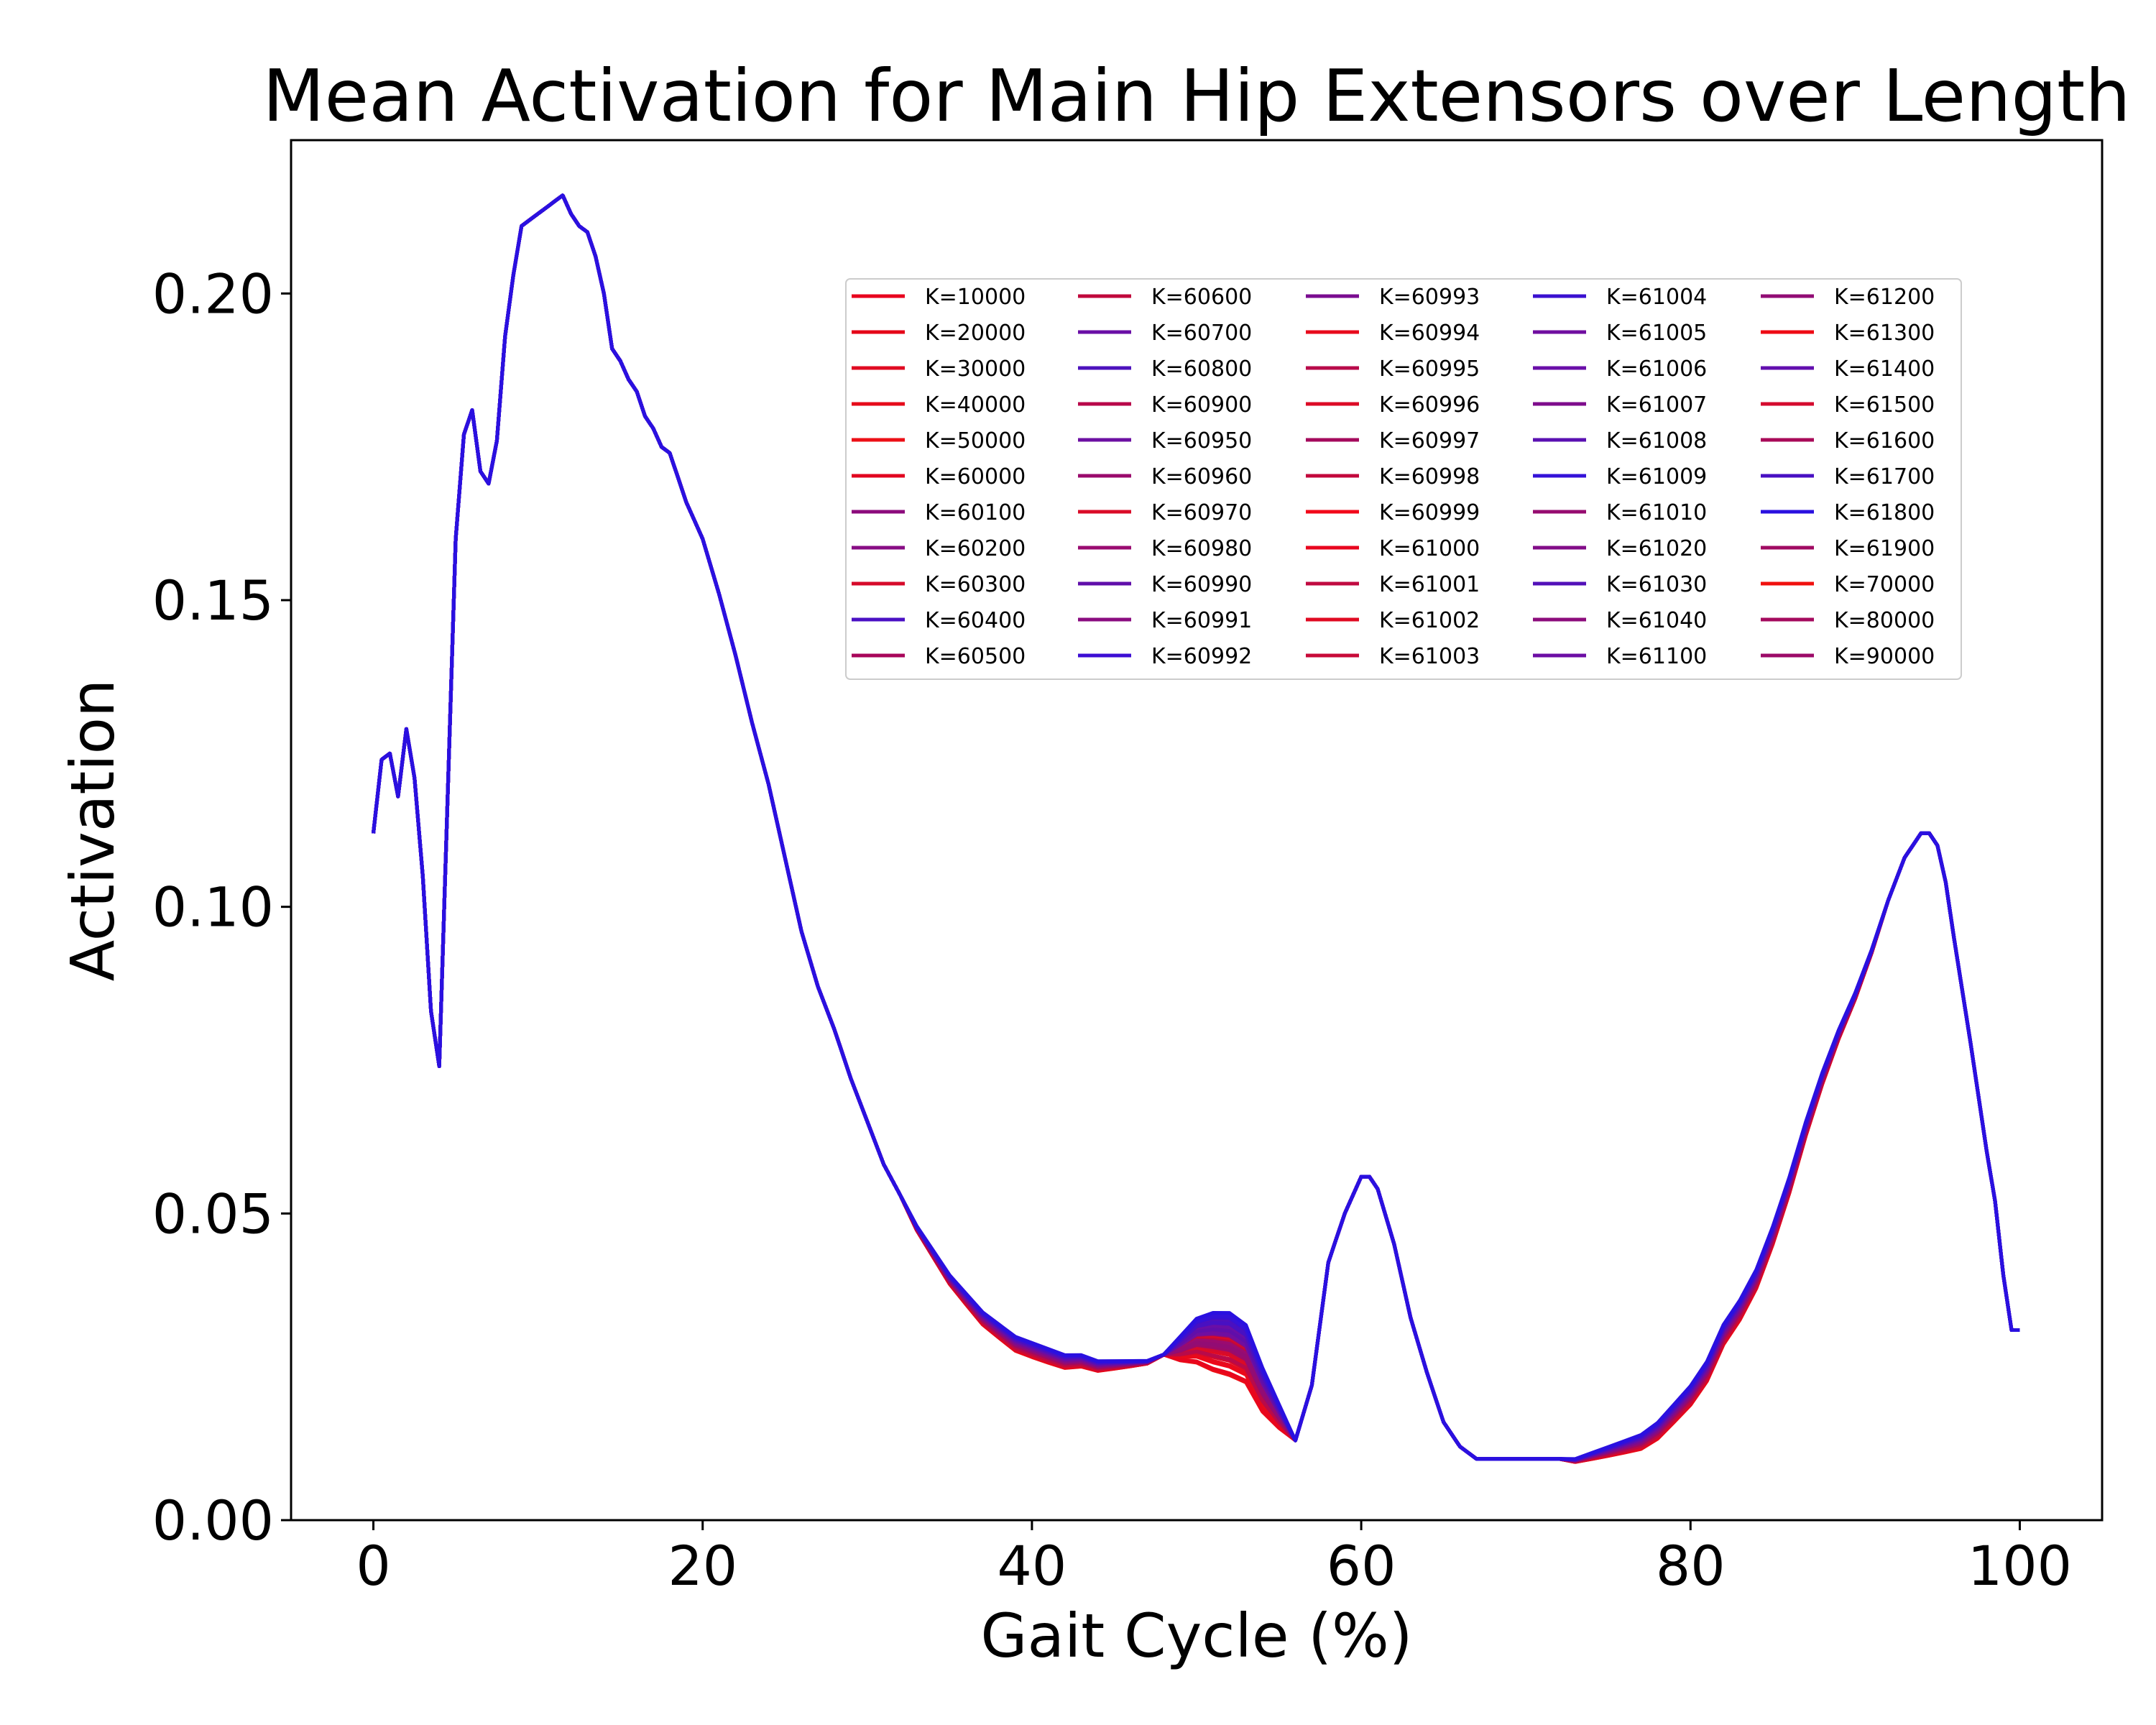 The width and height of the screenshot is (2156, 1725). Describe the element at coordinates (213, 1520) in the screenshot. I see `y-tick-label: 0.00` at that location.